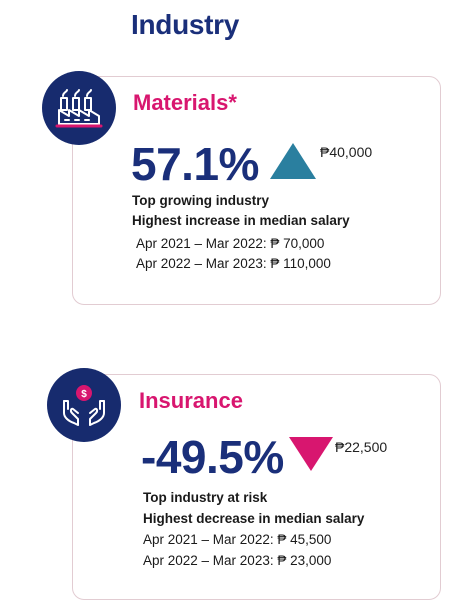  I want to click on period-line-2: Apr 2022 – Mar 2023: ₱ 23,000, so click(237, 560).